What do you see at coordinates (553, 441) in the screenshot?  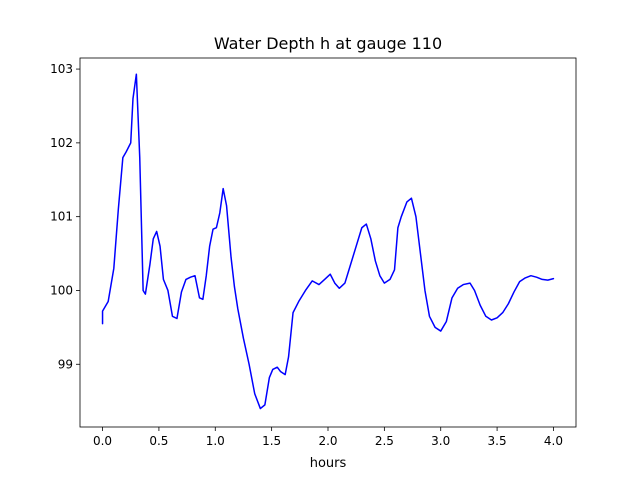 I see `x-tick-label: 4.0` at bounding box center [553, 441].